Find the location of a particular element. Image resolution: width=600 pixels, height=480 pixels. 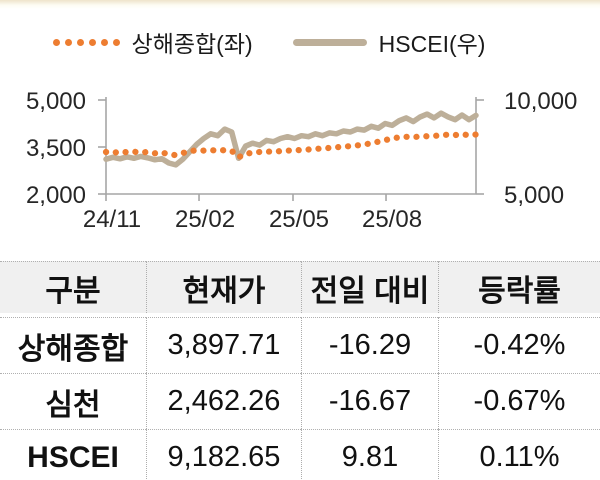

col-header-pct: 등락률 is located at coordinates (519, 287).